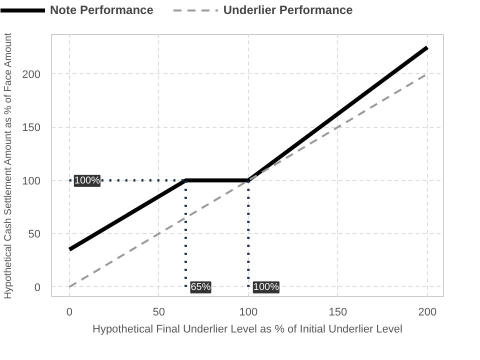 Image resolution: width=480 pixels, height=360 pixels. I want to click on x-tick-label: 100, so click(248, 312).